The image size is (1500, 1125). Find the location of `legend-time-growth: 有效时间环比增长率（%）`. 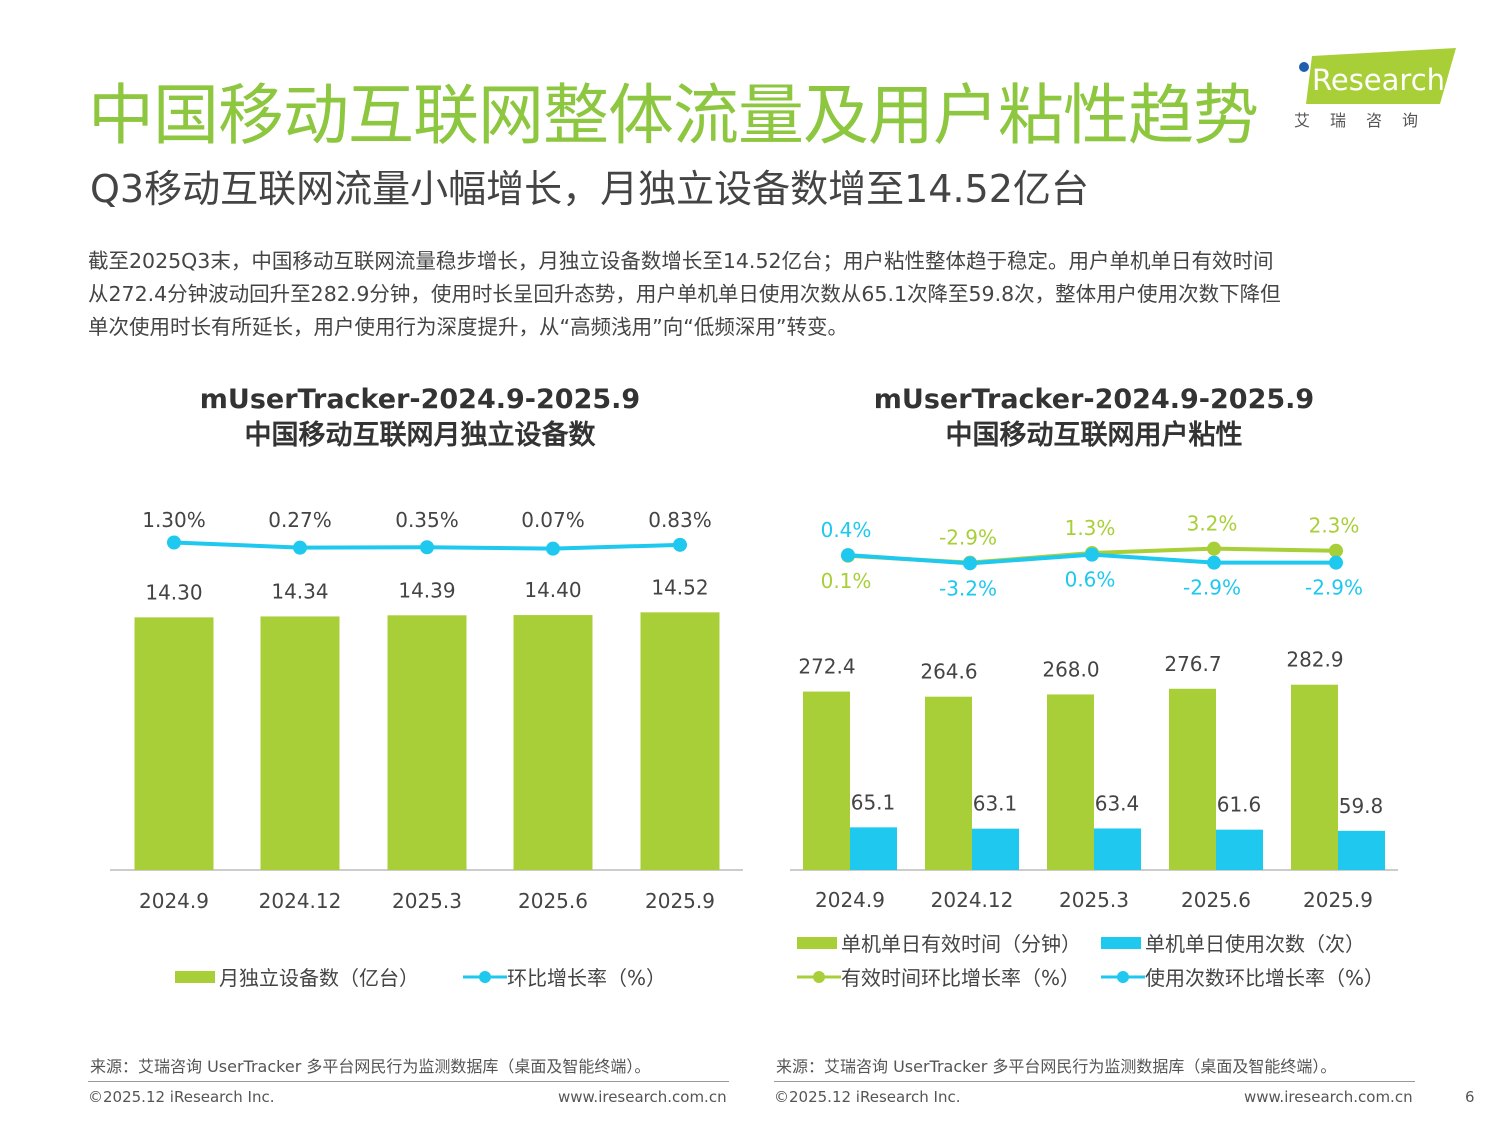

legend-time-growth: 有效时间环比增长率（%） is located at coordinates (938, 976).